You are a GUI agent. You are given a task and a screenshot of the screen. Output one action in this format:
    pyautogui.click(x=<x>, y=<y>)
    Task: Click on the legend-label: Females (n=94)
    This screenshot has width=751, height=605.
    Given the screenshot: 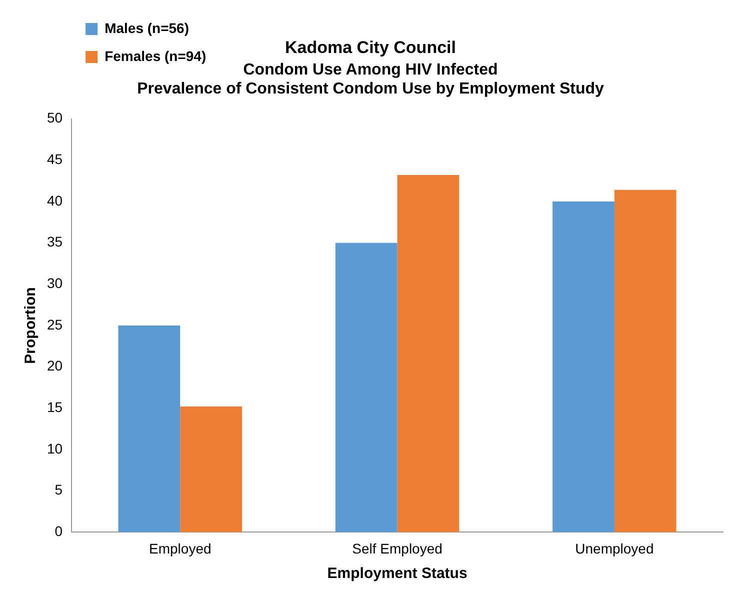 What is the action you would take?
    pyautogui.click(x=155, y=56)
    